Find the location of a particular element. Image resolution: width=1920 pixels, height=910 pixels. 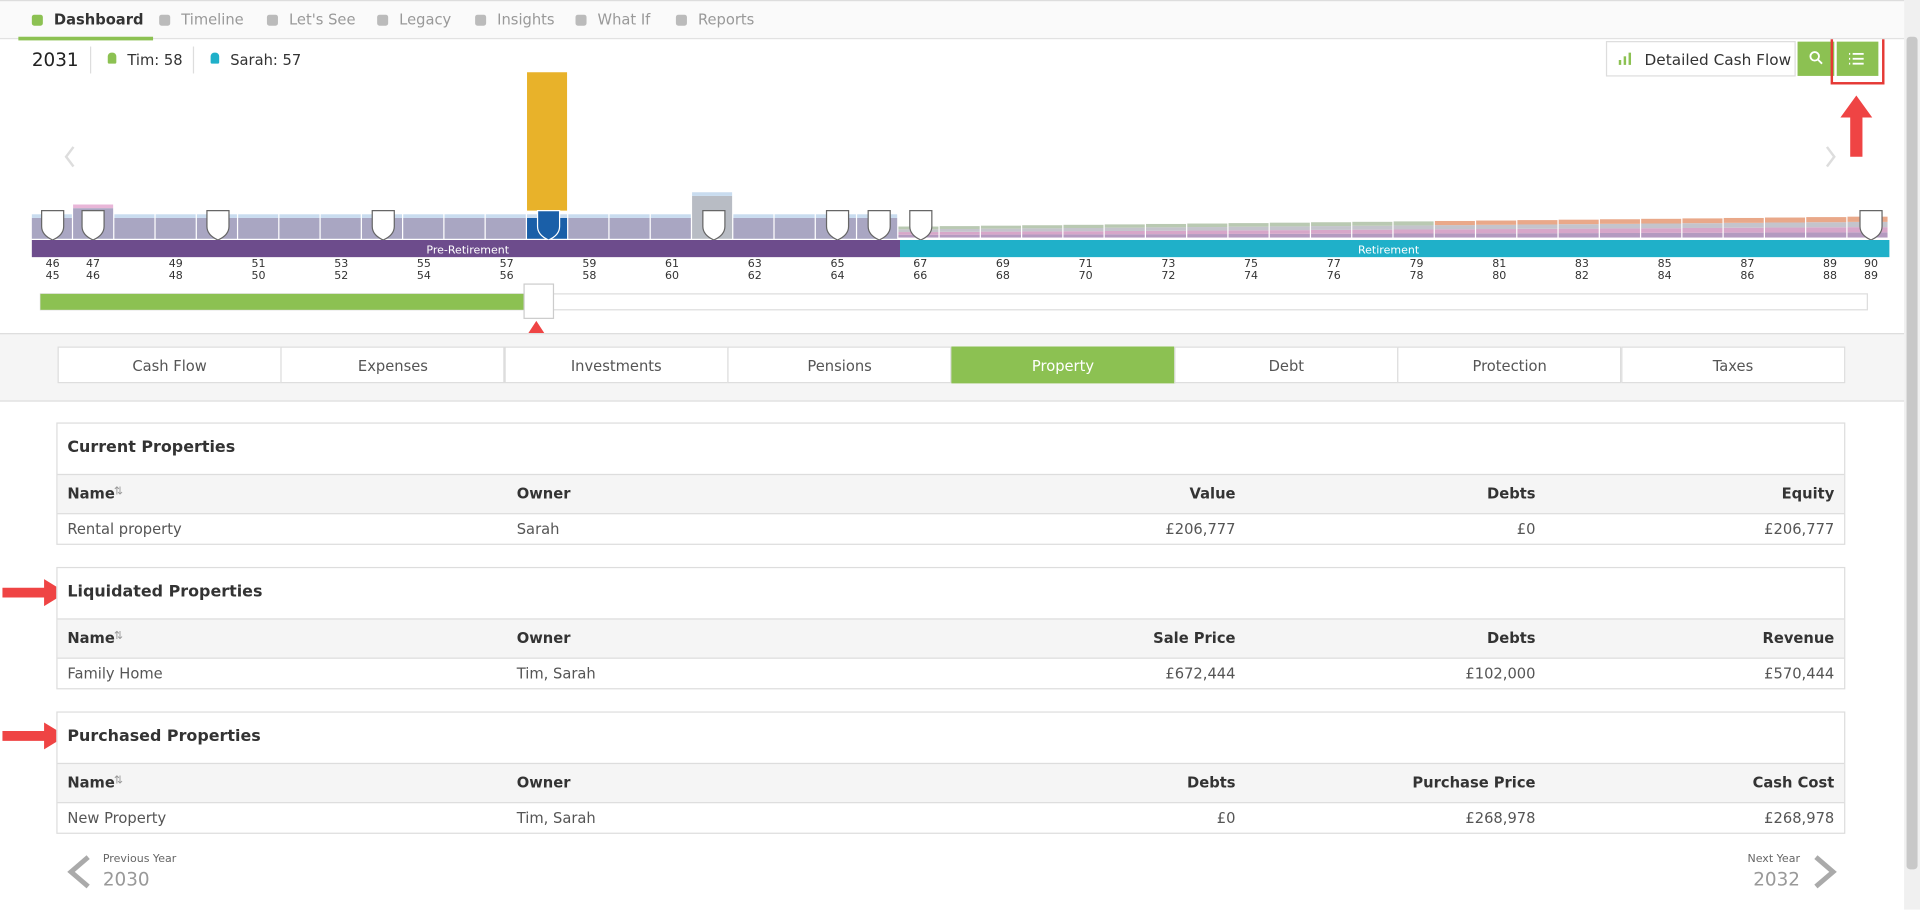

tab: Investments is located at coordinates (616, 365).